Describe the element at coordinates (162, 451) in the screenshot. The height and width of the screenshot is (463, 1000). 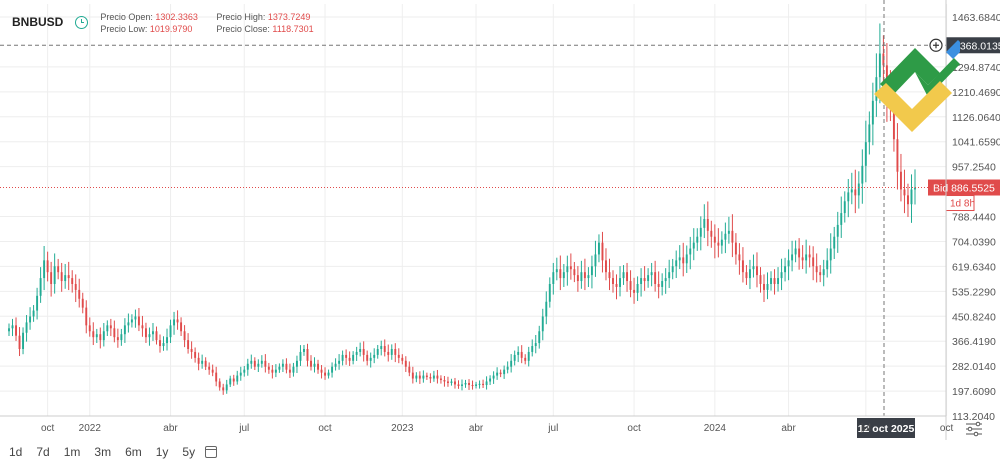
I see `range-1y-button: 1y` at that location.